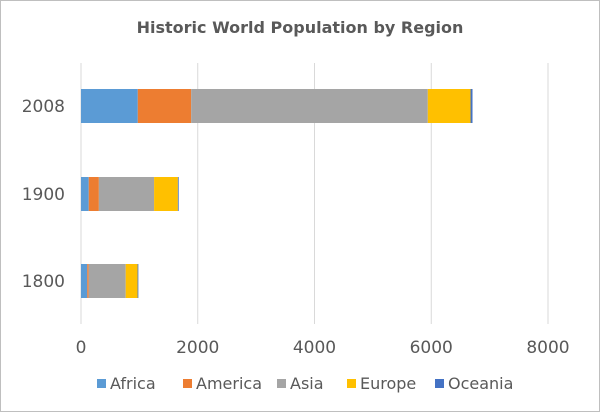 Image resolution: width=600 pixels, height=413 pixels. What do you see at coordinates (197, 348) in the screenshot?
I see `x-tick-label-1: 2000` at bounding box center [197, 348].